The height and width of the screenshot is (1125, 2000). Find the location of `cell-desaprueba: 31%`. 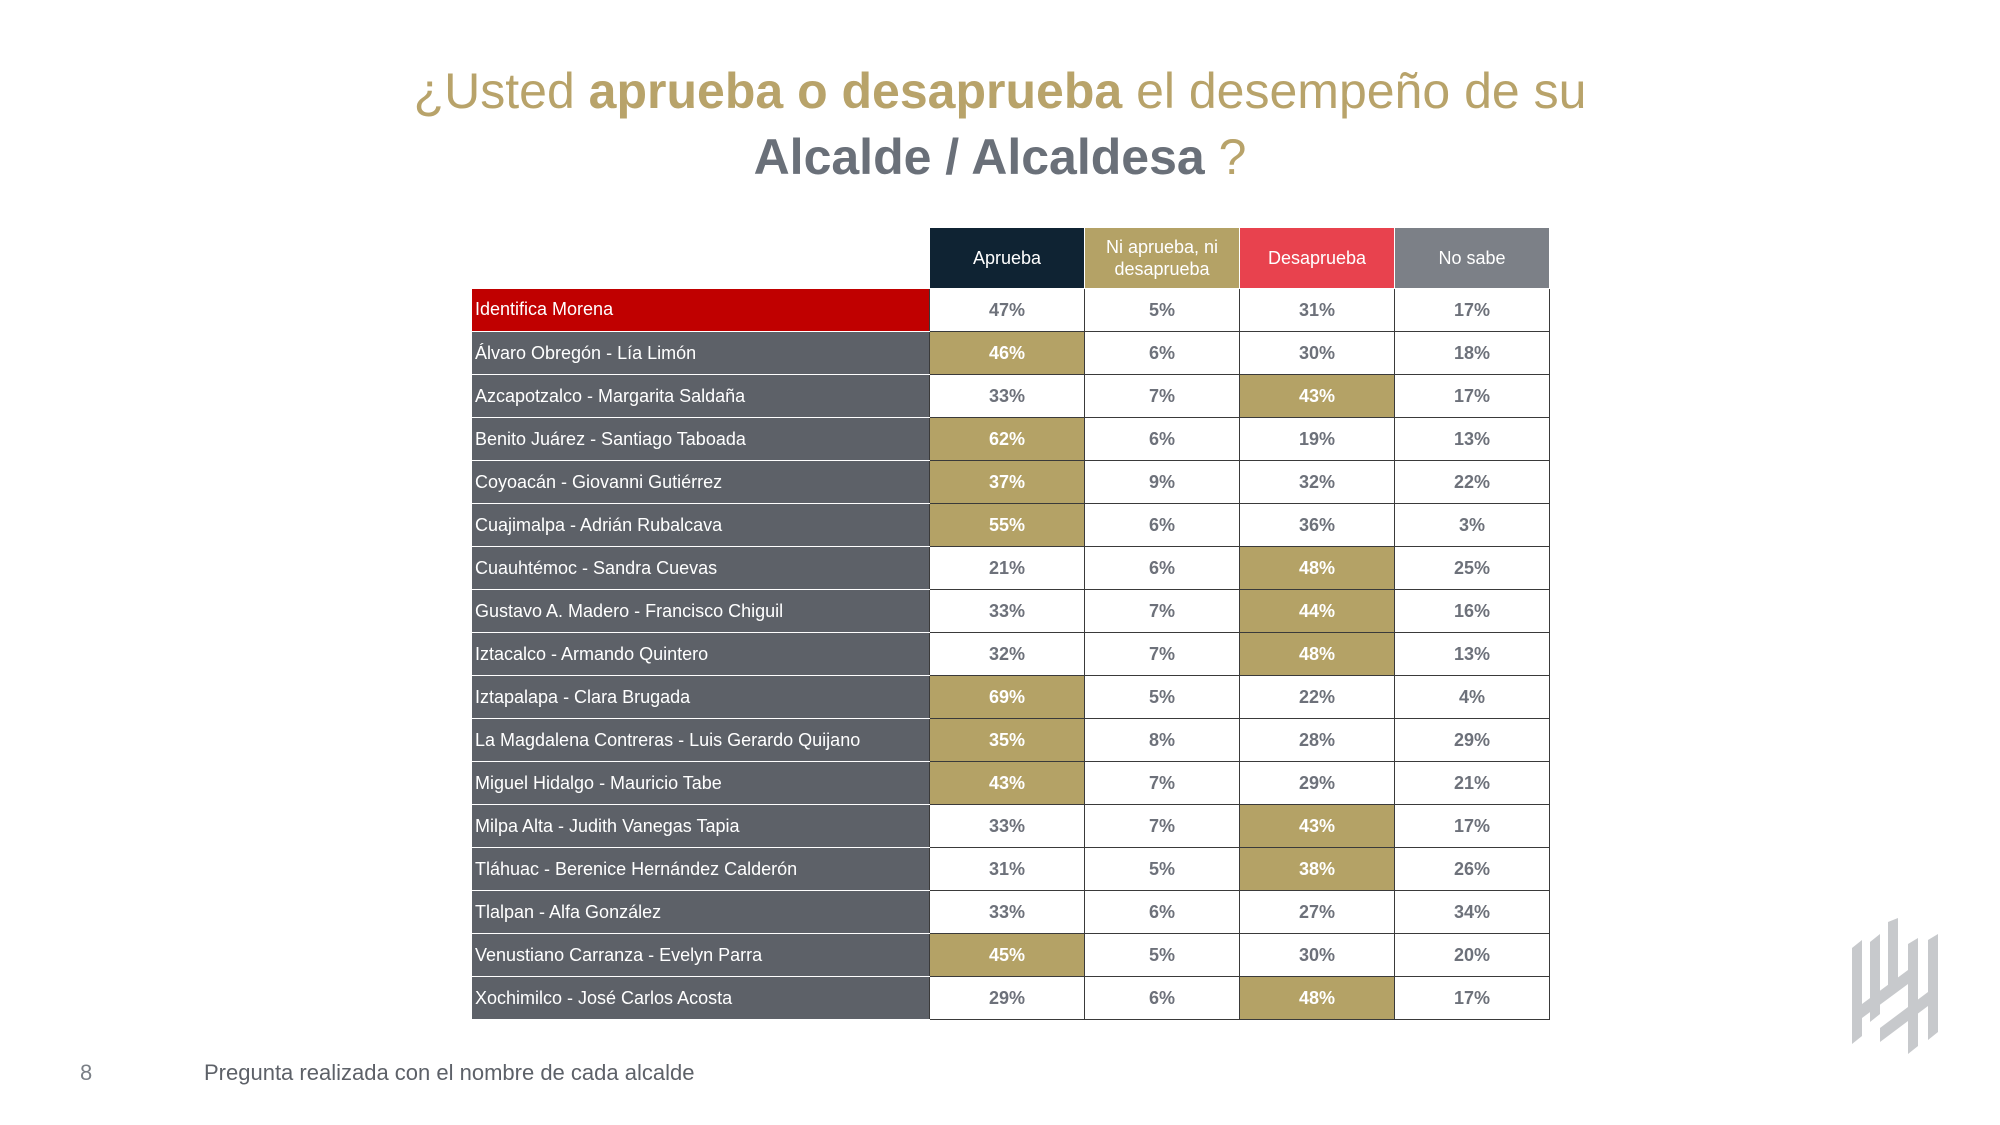

cell-desaprueba: 31% is located at coordinates (1317, 310).